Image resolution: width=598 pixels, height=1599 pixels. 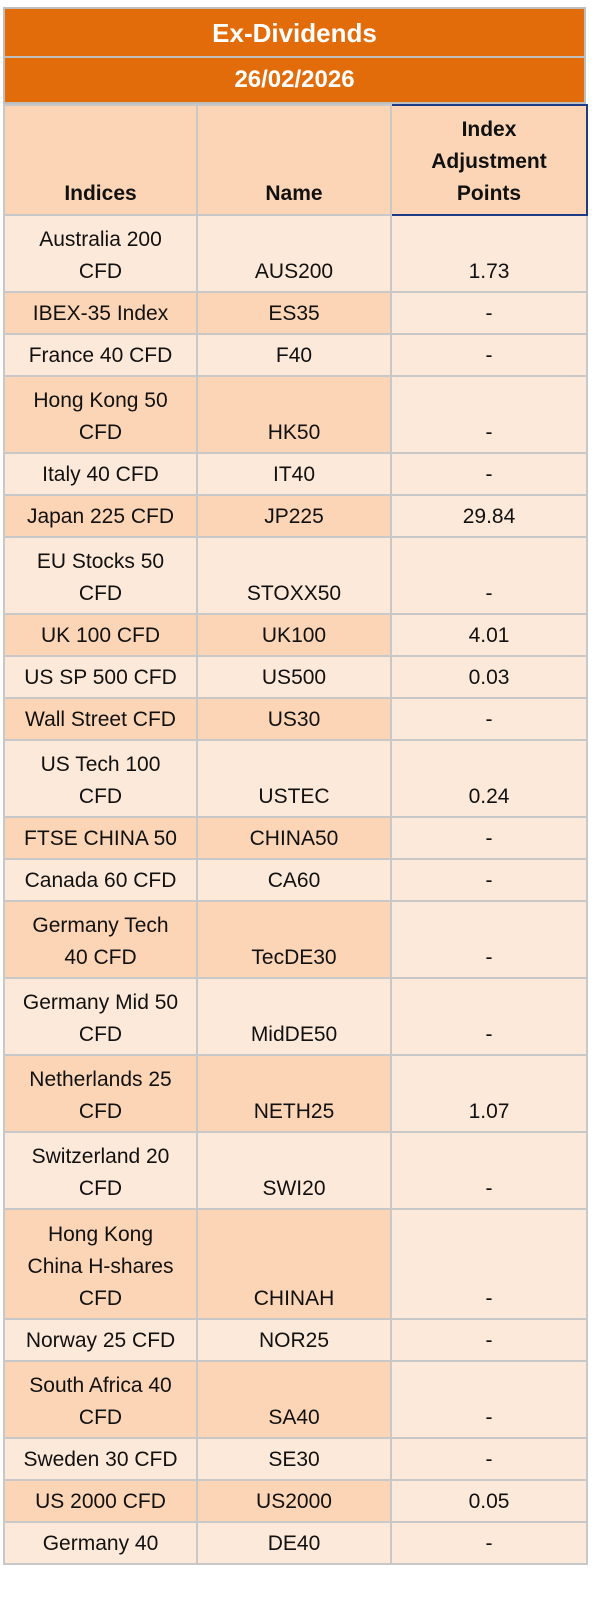 I want to click on table-row: Germany 40 DE40-, so click(x=295, y=1543).